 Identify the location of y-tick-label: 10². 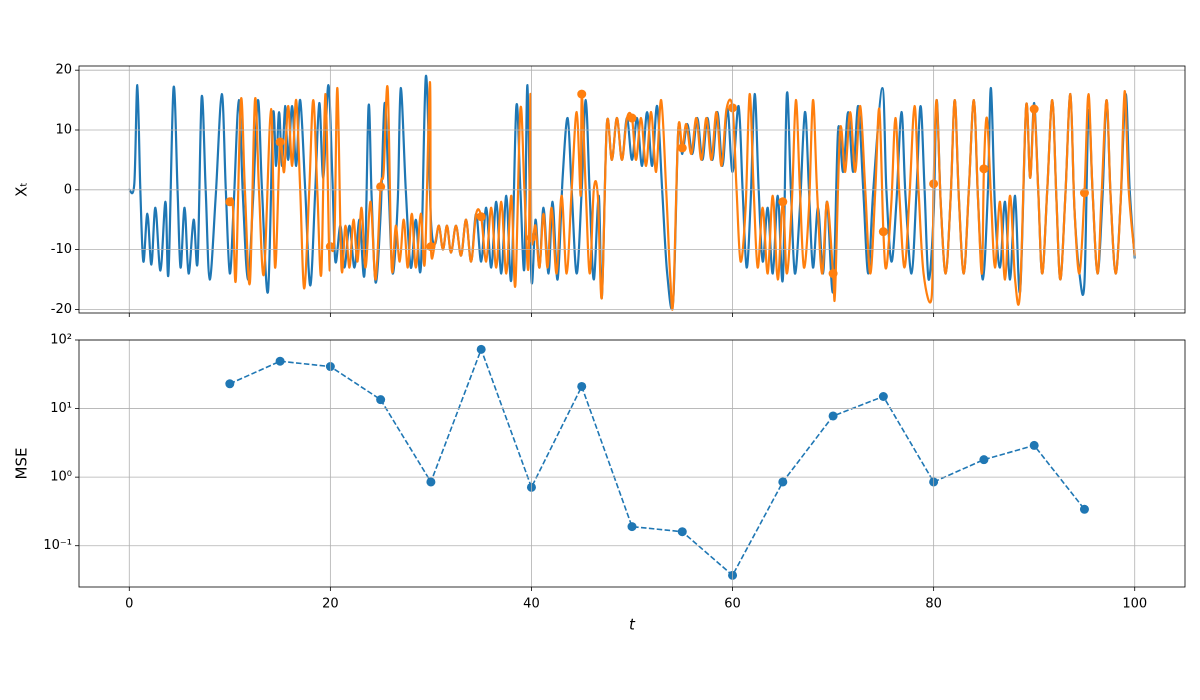
(61, 340).